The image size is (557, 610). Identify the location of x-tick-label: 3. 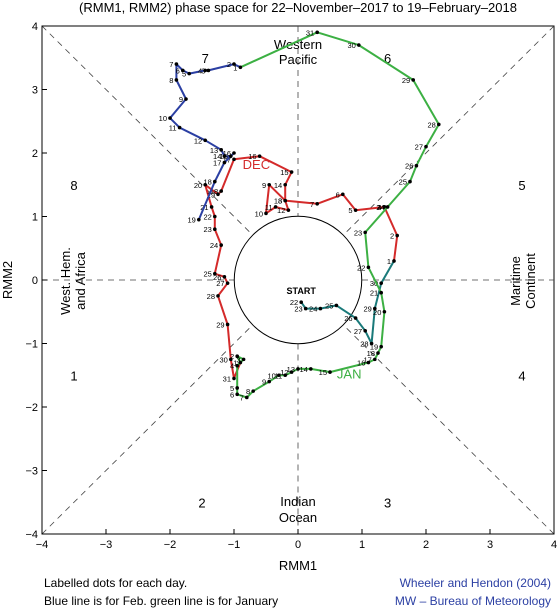
(490, 545).